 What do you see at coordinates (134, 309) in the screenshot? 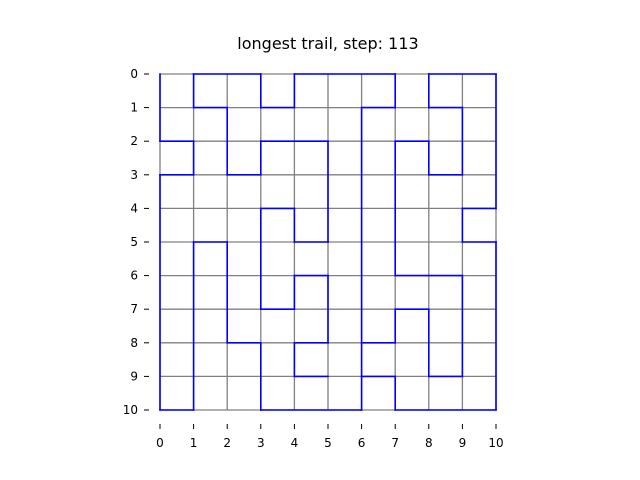
I see `y-tick-label: 7` at bounding box center [134, 309].